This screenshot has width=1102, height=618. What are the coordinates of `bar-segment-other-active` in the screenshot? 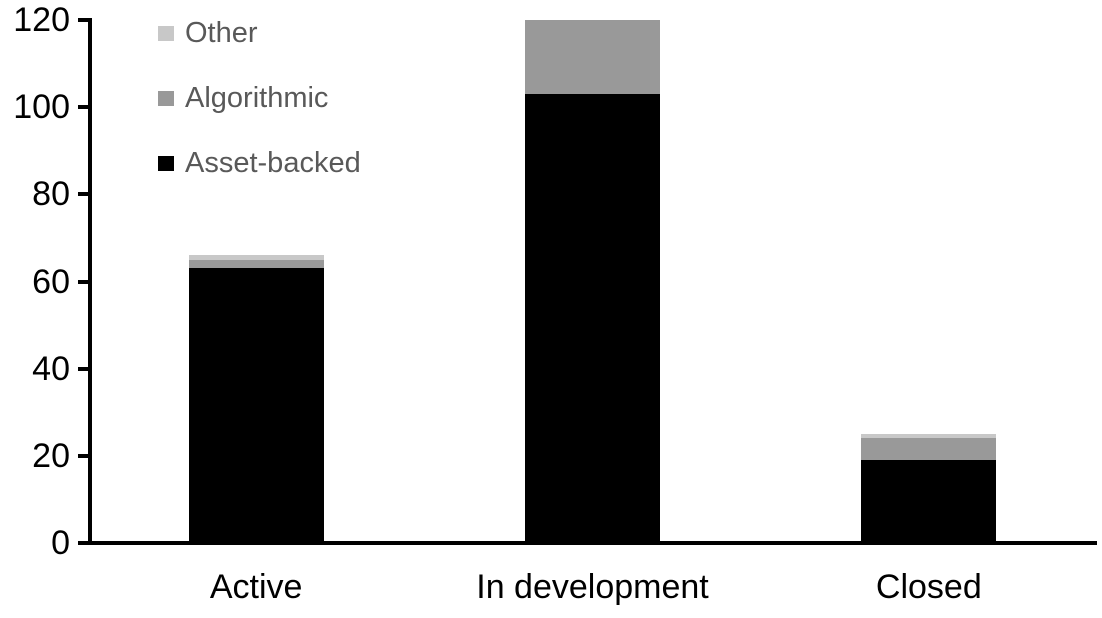 It's located at (256, 257).